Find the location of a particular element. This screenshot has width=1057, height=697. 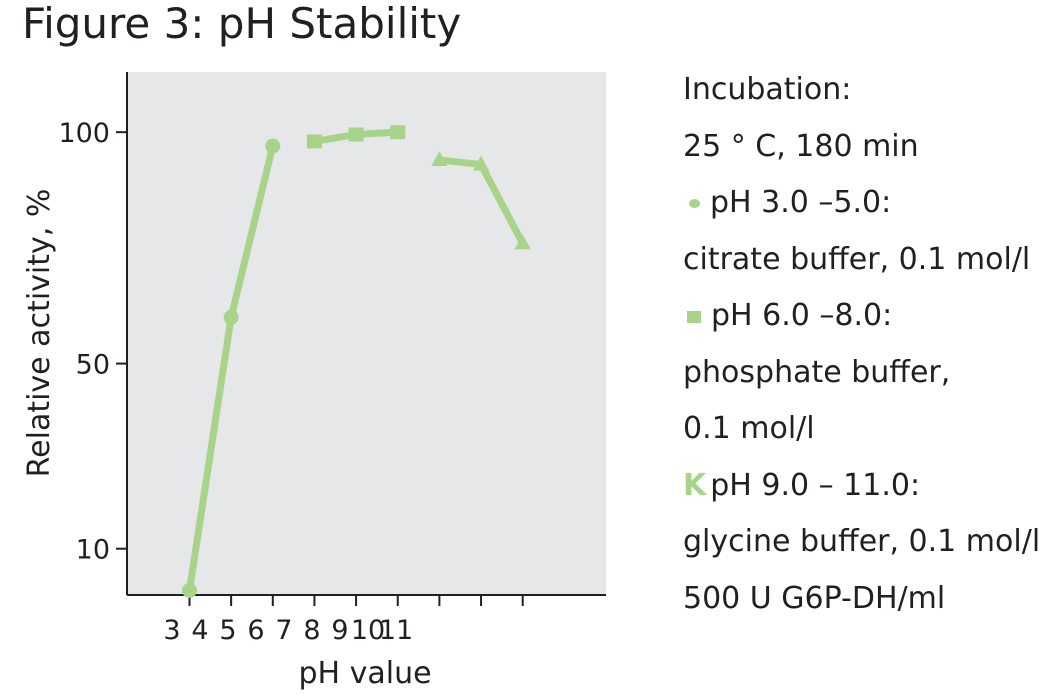

y-tick-label: 10 is located at coordinates (93, 550).